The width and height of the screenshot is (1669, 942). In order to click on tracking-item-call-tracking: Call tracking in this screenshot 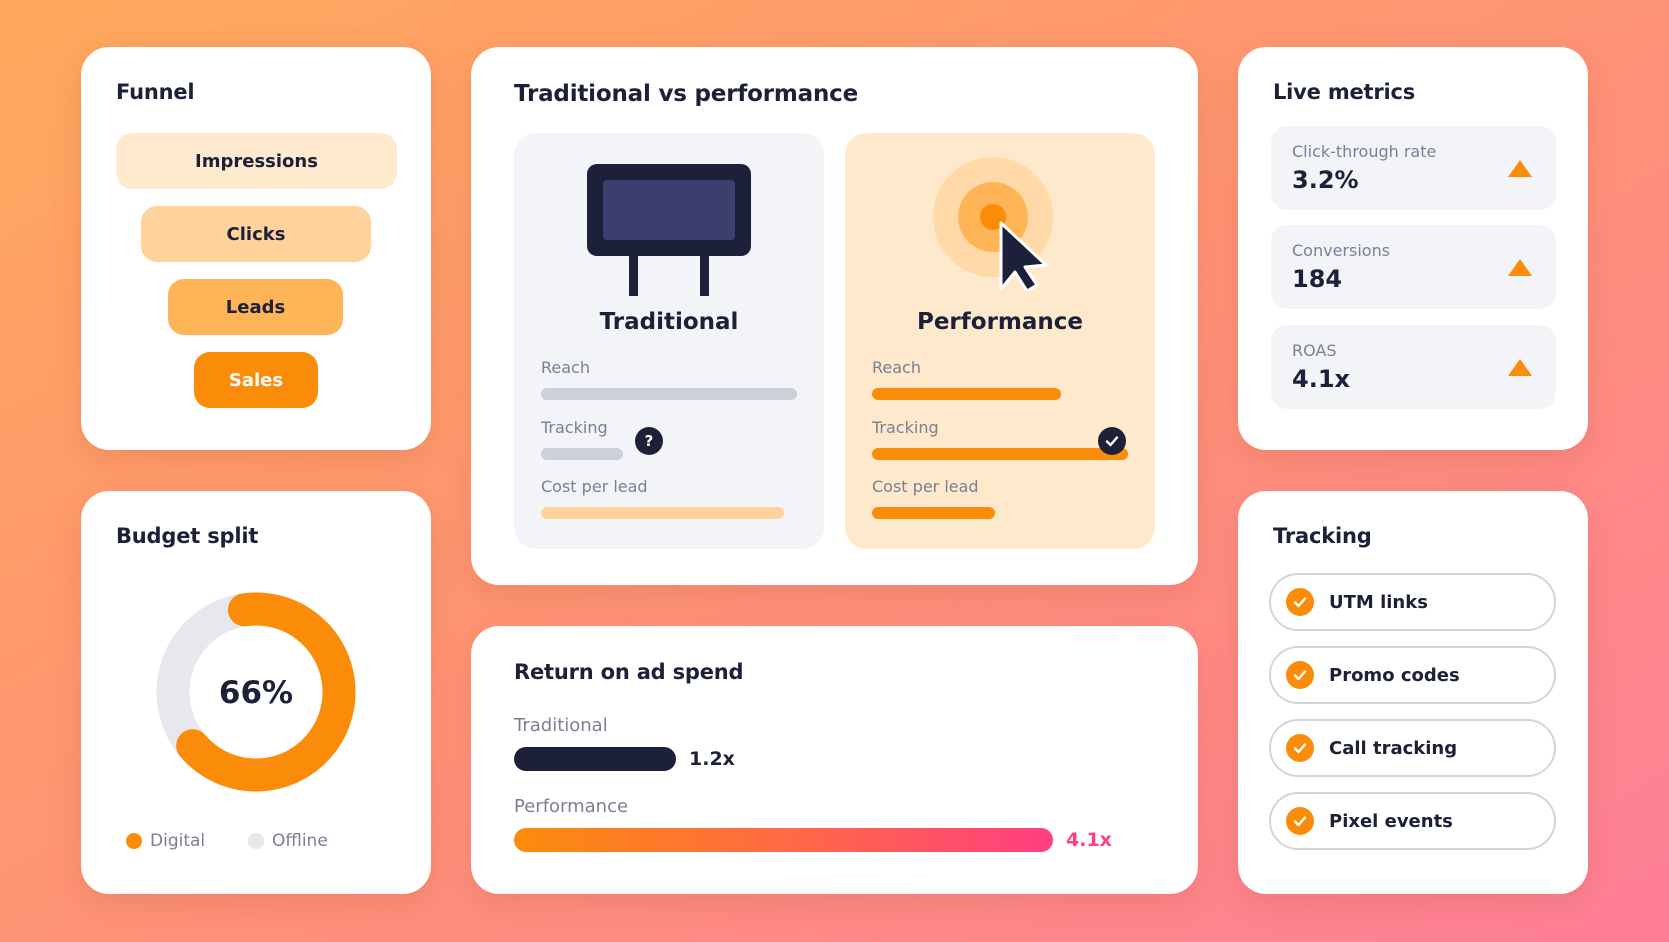, I will do `click(1412, 748)`.